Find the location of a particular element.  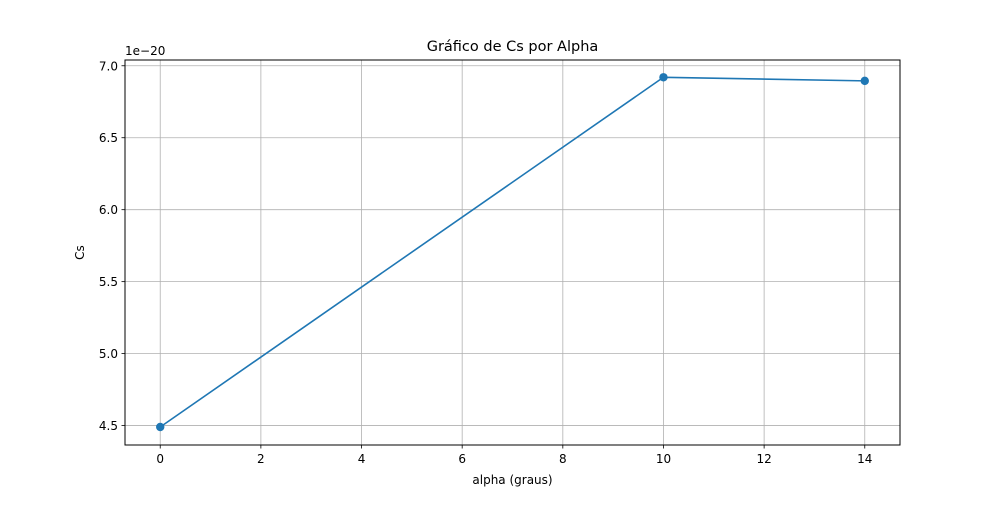

x-tick-label: 4 is located at coordinates (362, 459).